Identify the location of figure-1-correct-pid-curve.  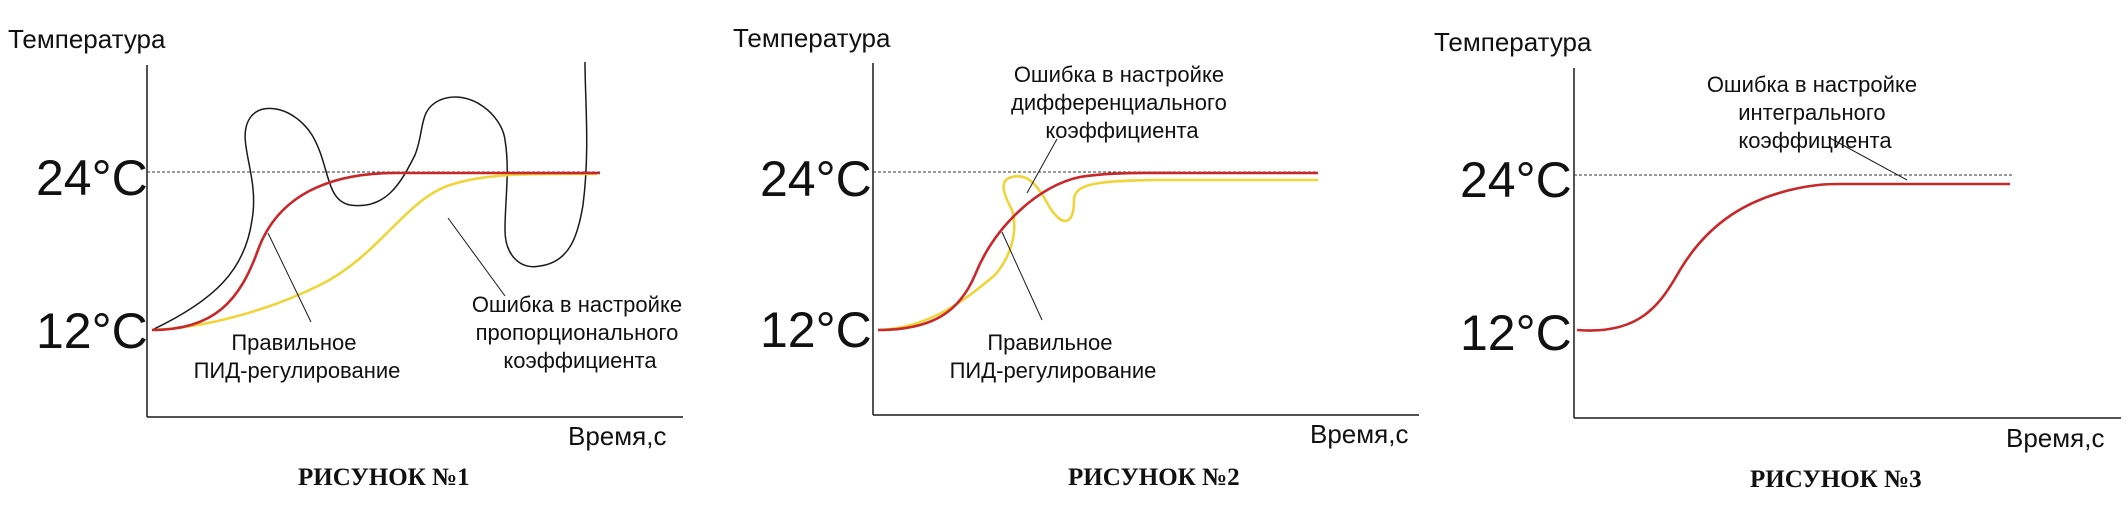
(375, 251).